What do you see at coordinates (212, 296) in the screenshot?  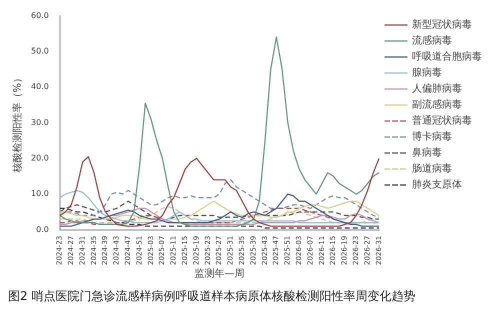 I see `caption: 图2 哨点医院门急诊流感样病例呼吸道样本病原体核酸检测阳性率周变化趋势` at bounding box center [212, 296].